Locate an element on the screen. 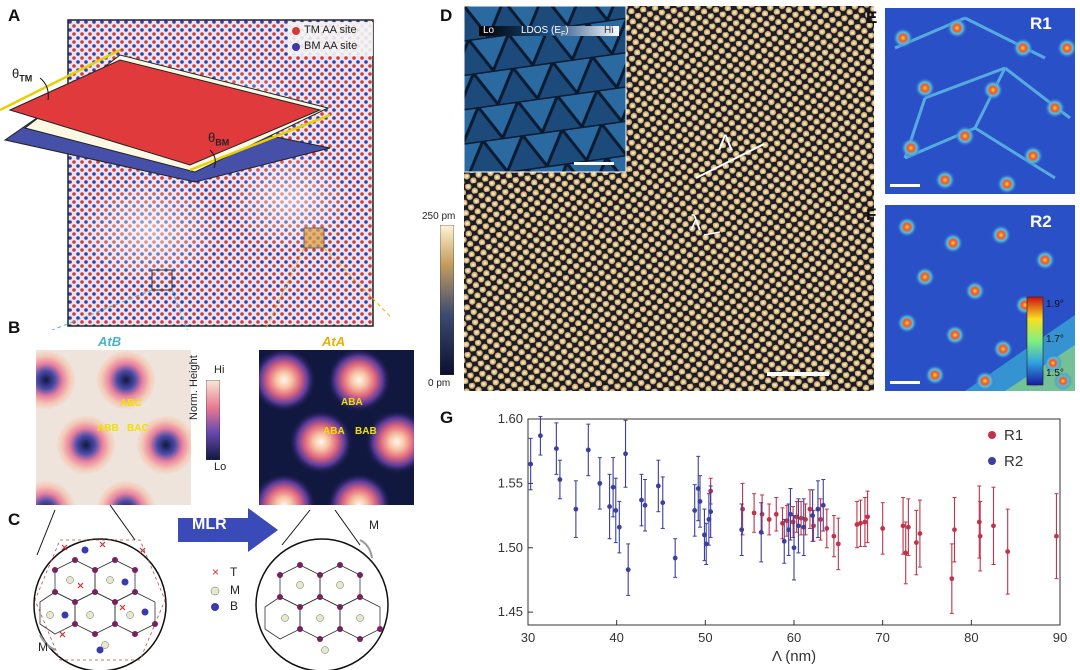 The height and width of the screenshot is (670, 1080). colorbar-bottom-label: 0 pm is located at coordinates (439, 383).